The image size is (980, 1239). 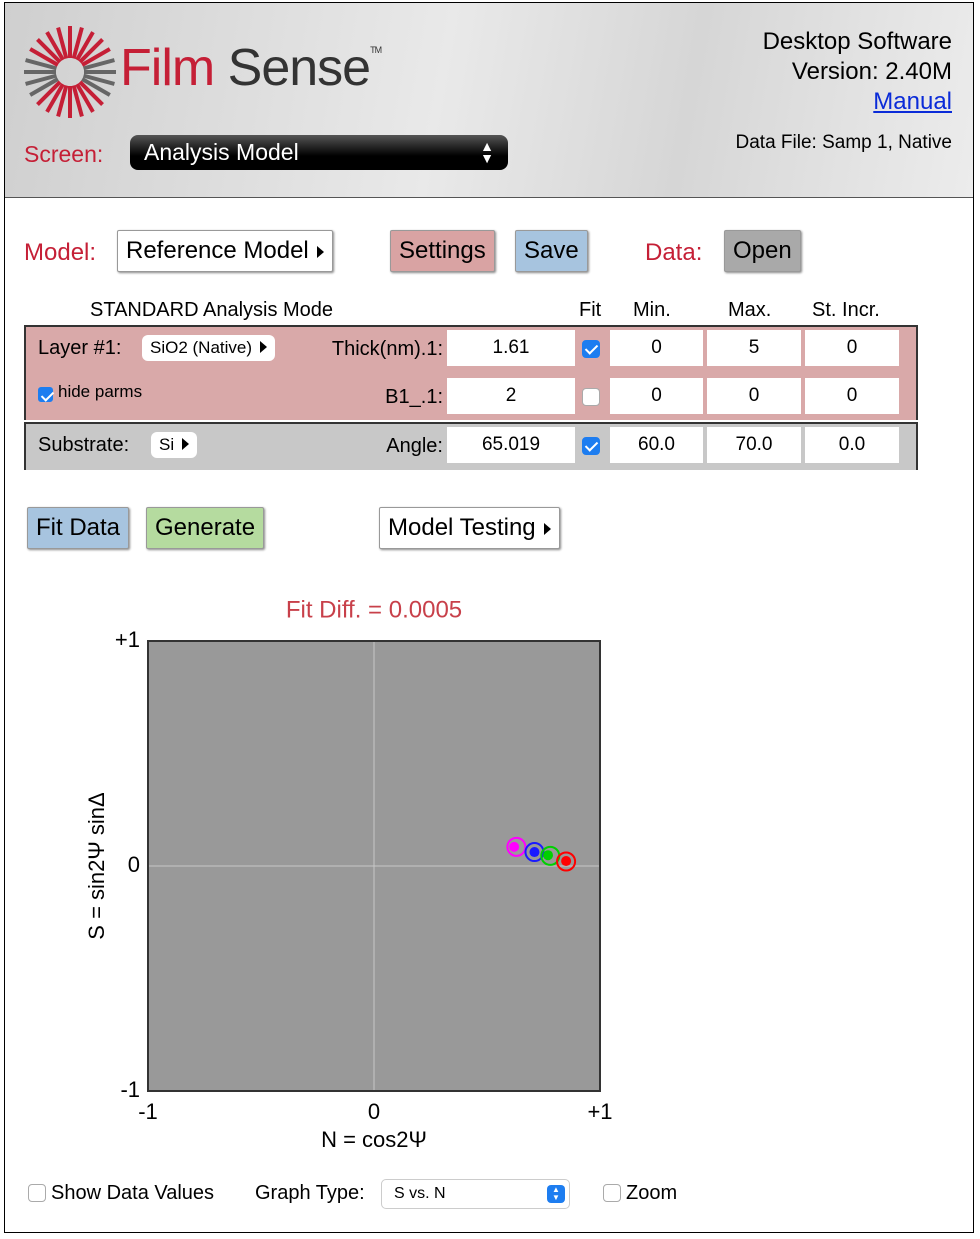 I want to click on param-label: B1_.1:, so click(x=414, y=397).